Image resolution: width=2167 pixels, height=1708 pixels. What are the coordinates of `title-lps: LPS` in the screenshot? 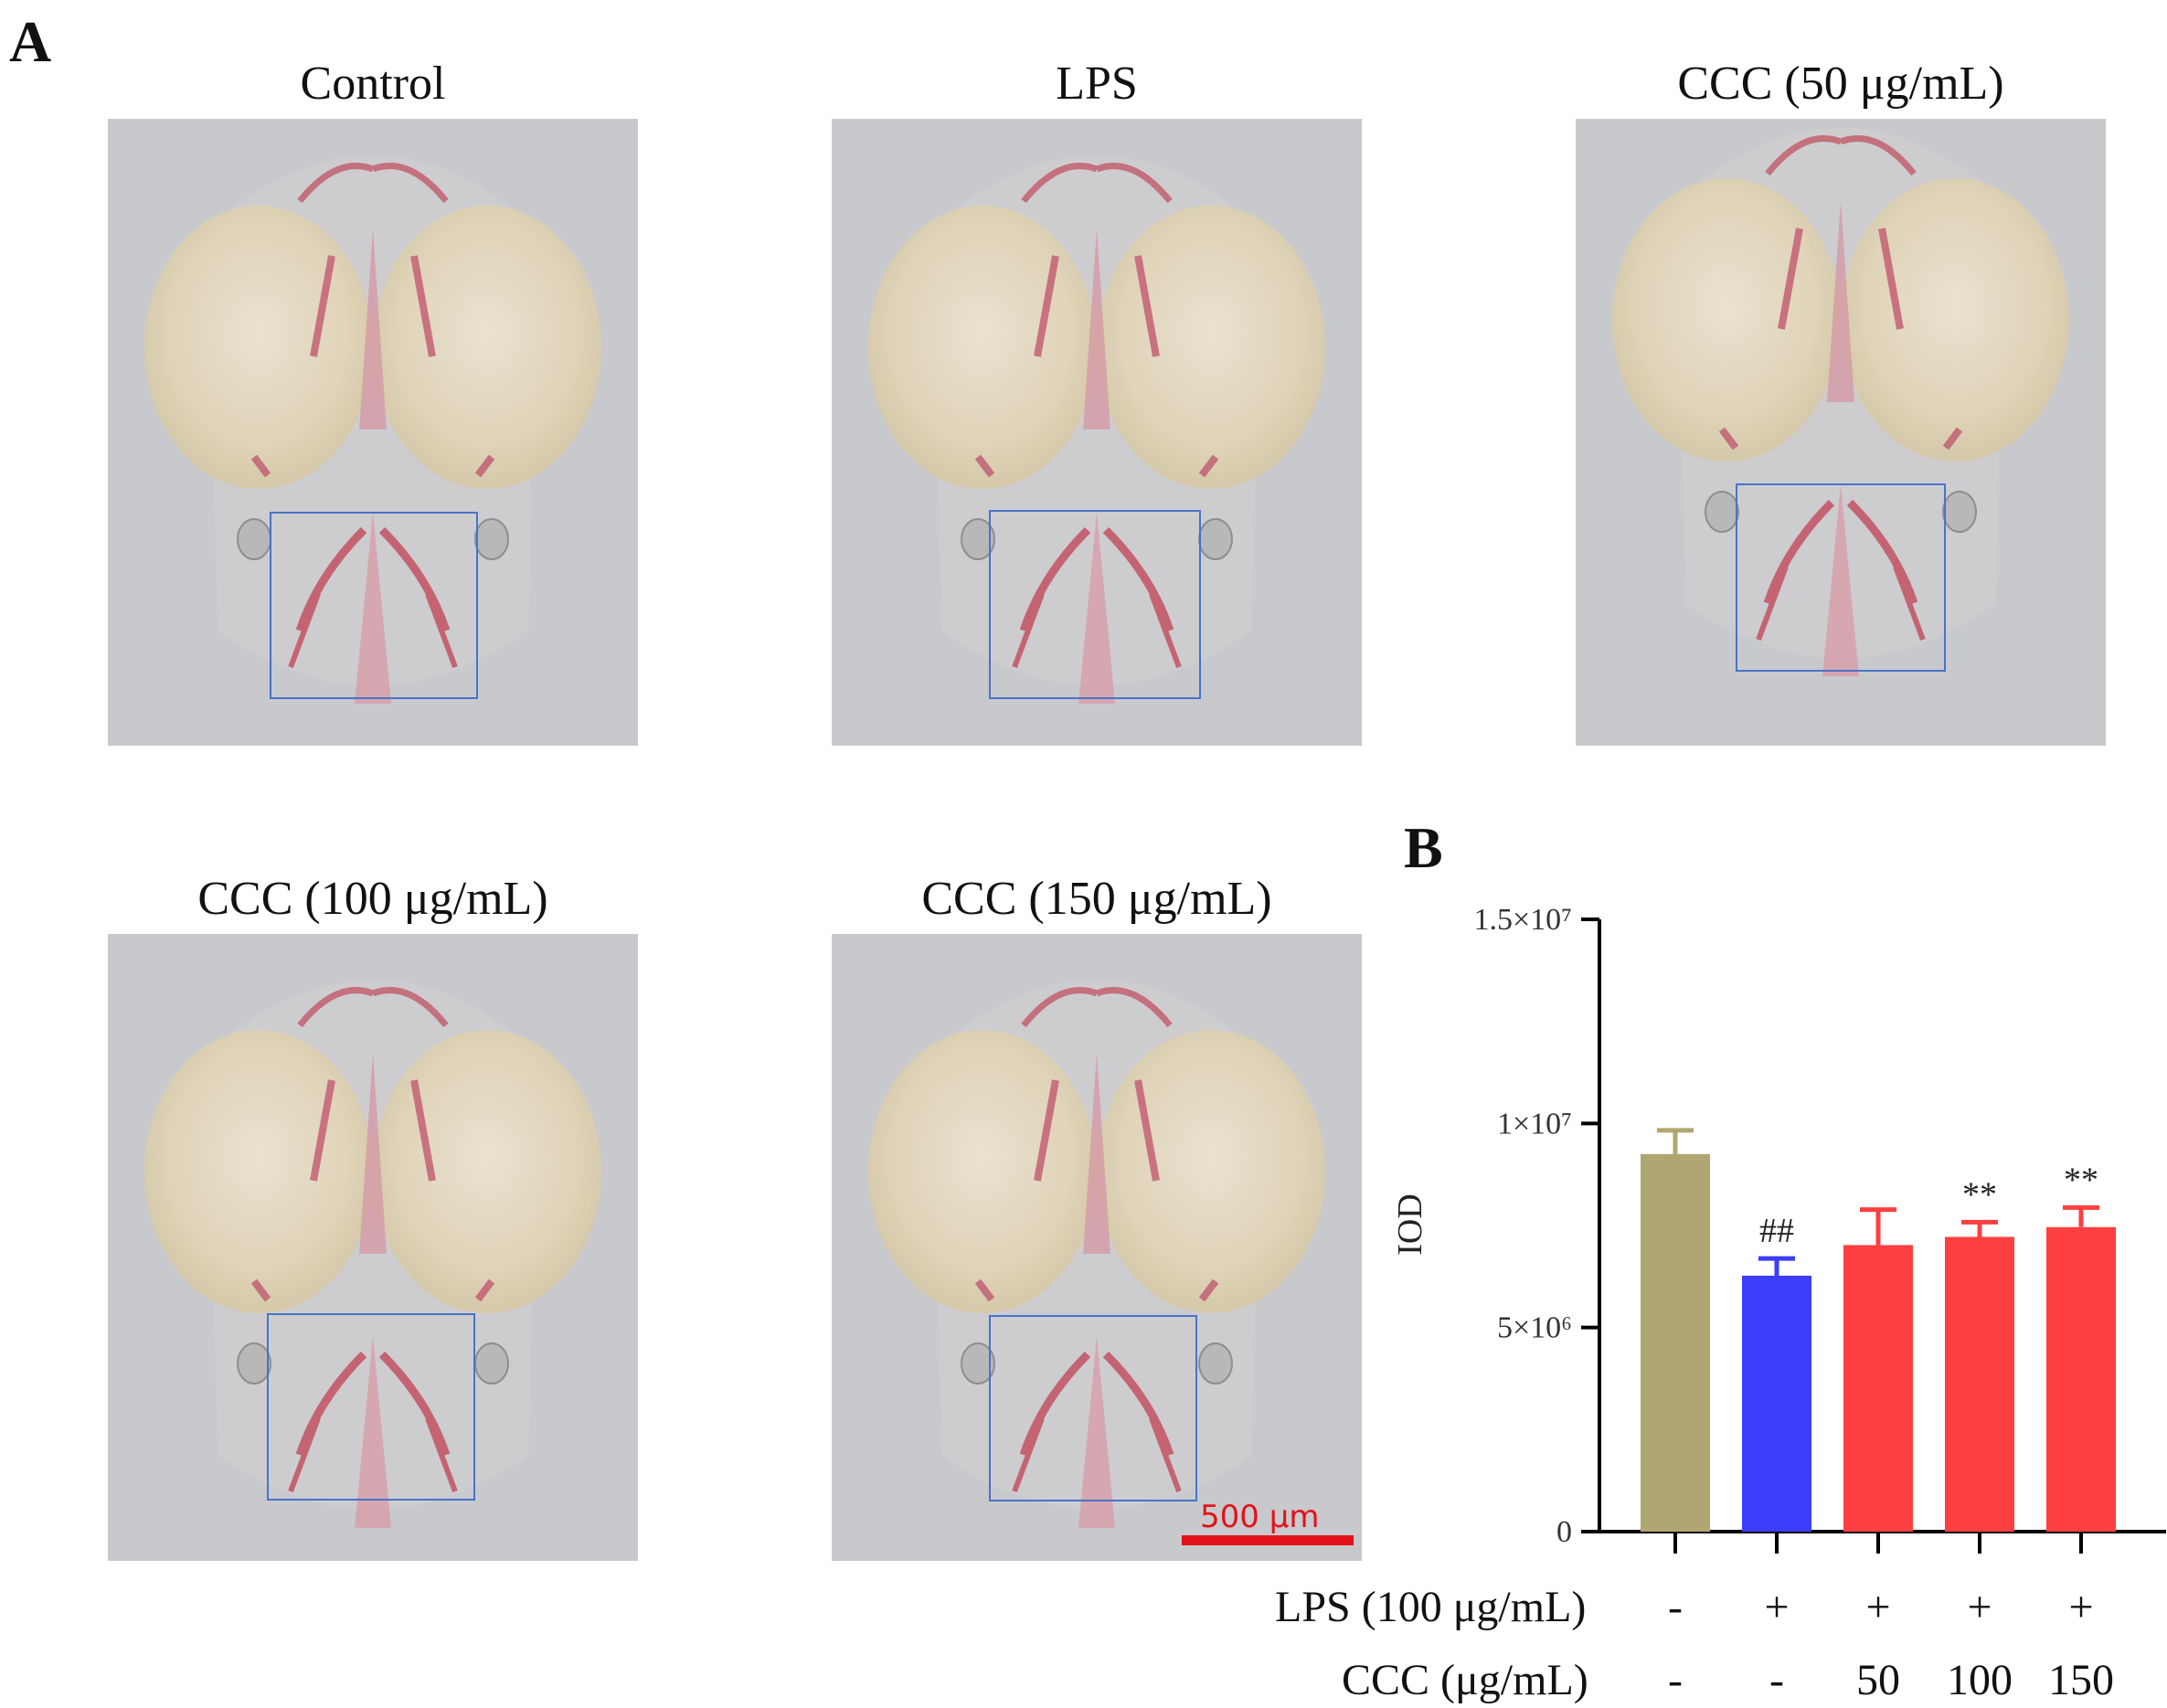 It's located at (1097, 84).